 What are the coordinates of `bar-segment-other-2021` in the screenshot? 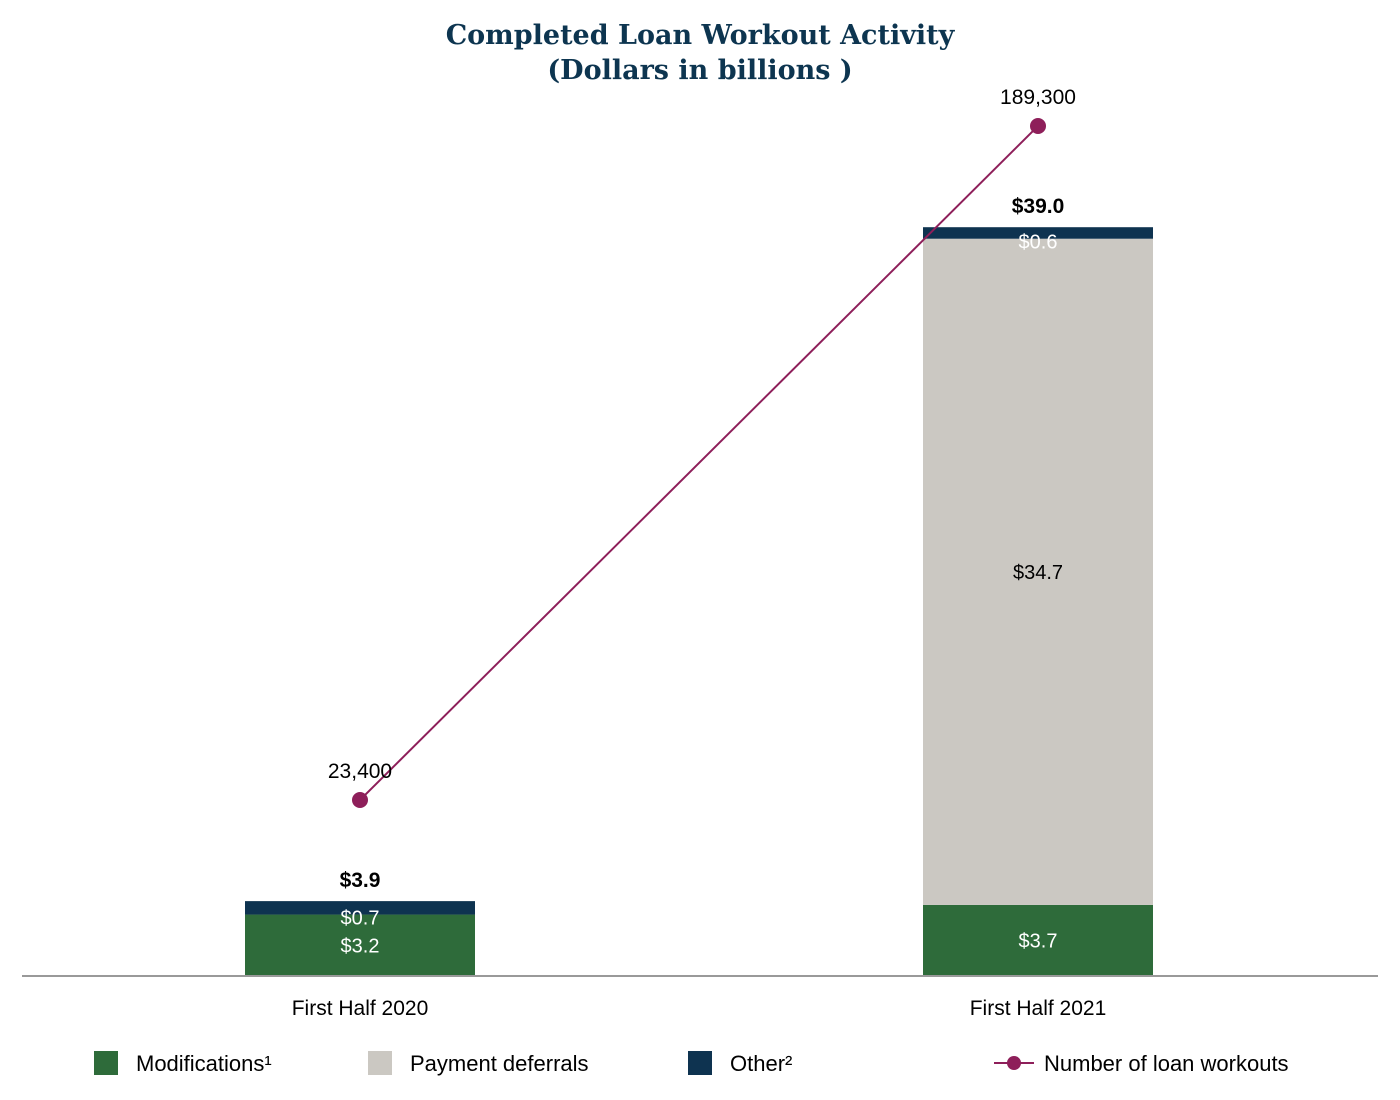 It's located at (1038, 233).